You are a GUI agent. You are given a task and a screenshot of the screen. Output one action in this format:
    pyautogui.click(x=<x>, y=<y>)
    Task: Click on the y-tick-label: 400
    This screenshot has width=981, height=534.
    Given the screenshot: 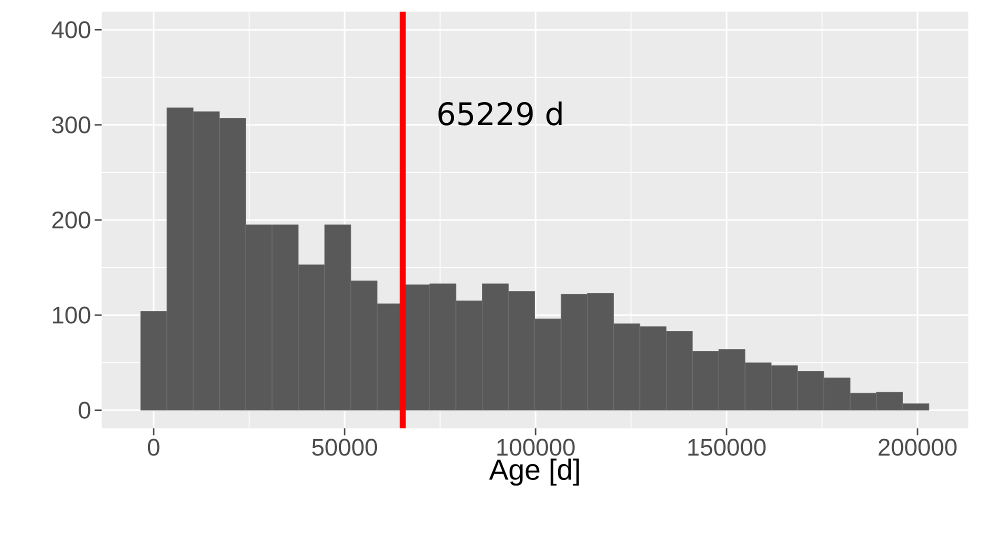 What is the action you would take?
    pyautogui.click(x=71, y=29)
    